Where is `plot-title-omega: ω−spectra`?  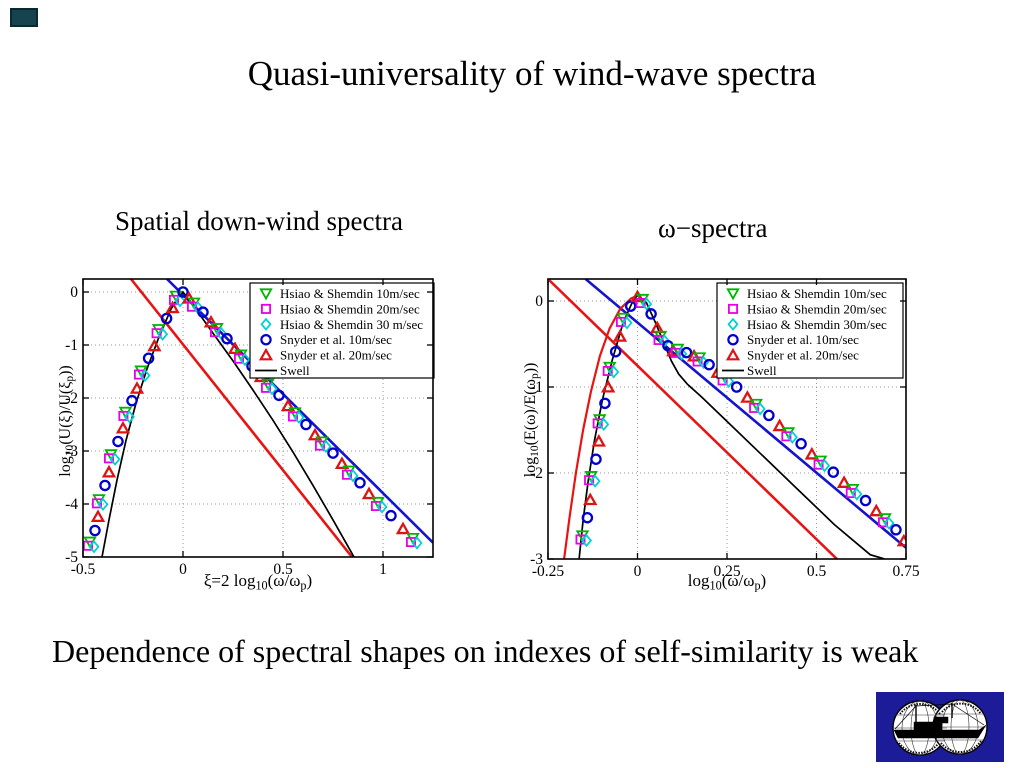
plot-title-omega: ω−spectra is located at coordinates (713, 228).